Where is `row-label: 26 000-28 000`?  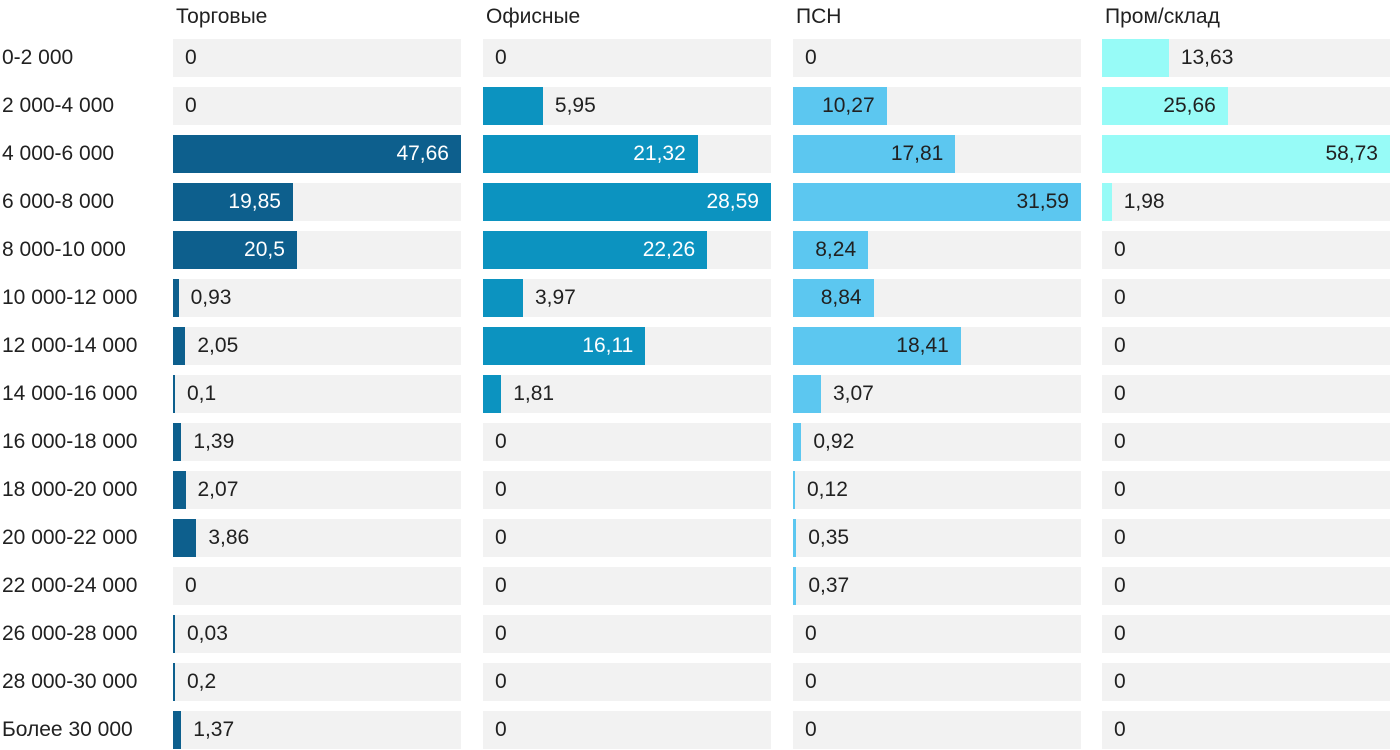 row-label: 26 000-28 000 is located at coordinates (70, 633).